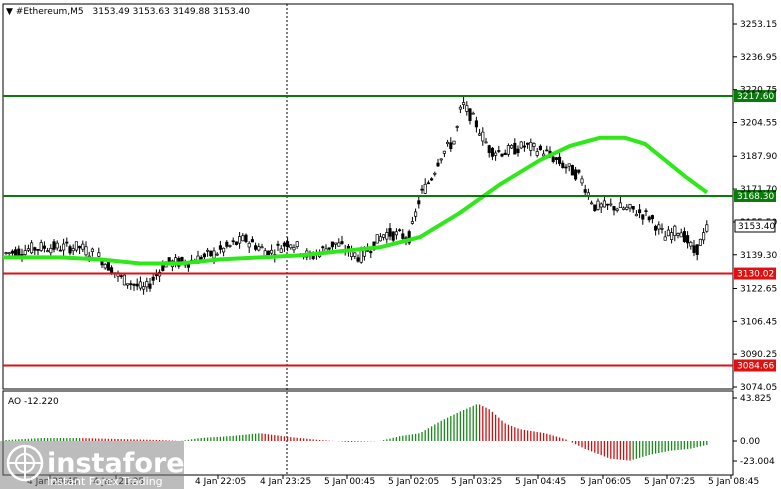 This screenshot has height=489, width=781. I want to click on level-label: 3084.66, so click(755, 366).